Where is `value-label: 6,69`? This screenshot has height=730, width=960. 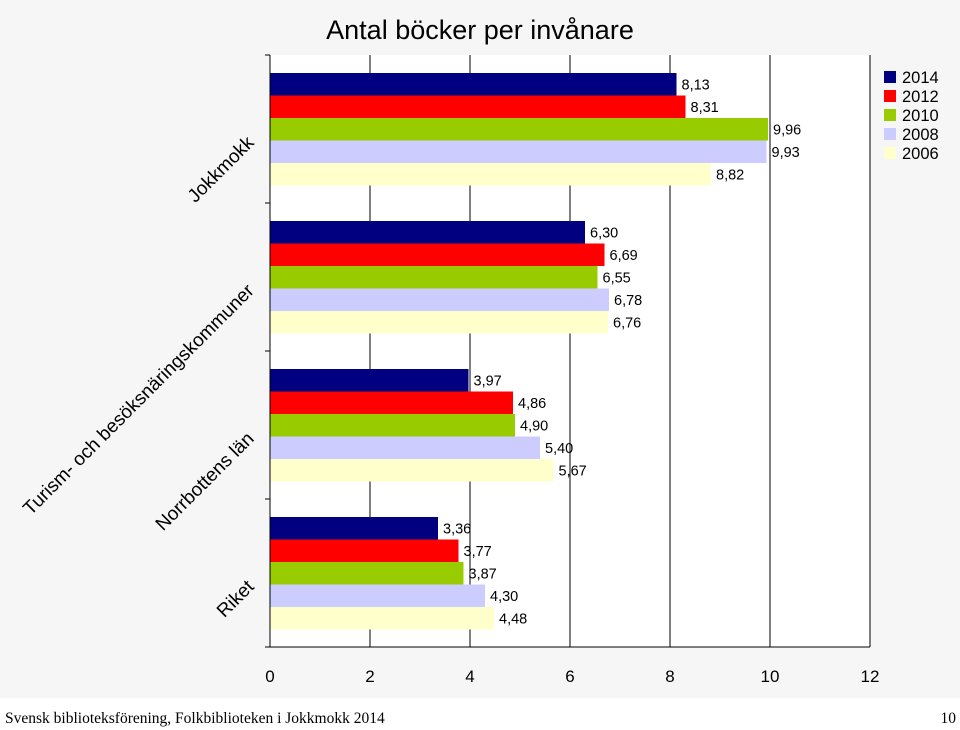 value-label: 6,69 is located at coordinates (624, 256).